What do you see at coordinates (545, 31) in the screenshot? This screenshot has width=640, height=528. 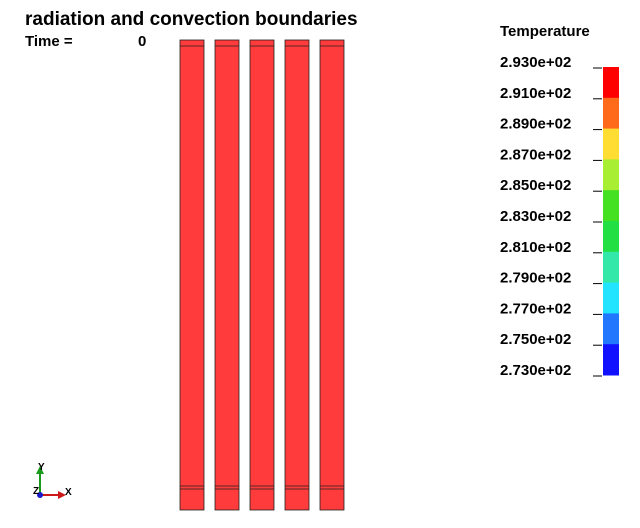 I see `legend-title: Temperature` at bounding box center [545, 31].